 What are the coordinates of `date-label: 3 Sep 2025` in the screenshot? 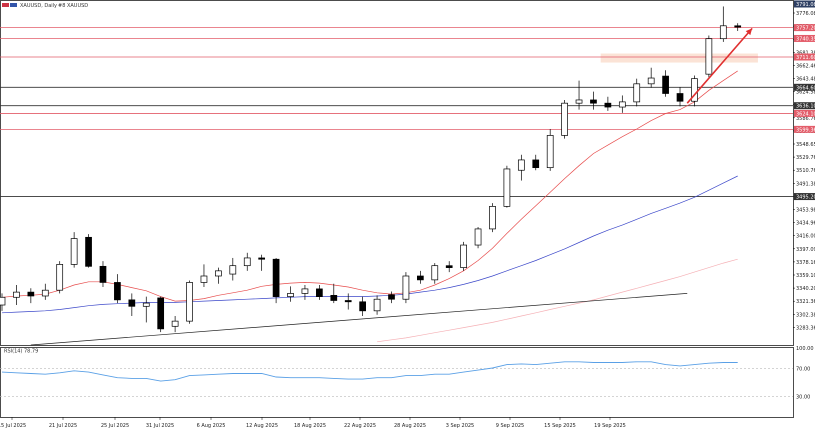 It's located at (460, 426).